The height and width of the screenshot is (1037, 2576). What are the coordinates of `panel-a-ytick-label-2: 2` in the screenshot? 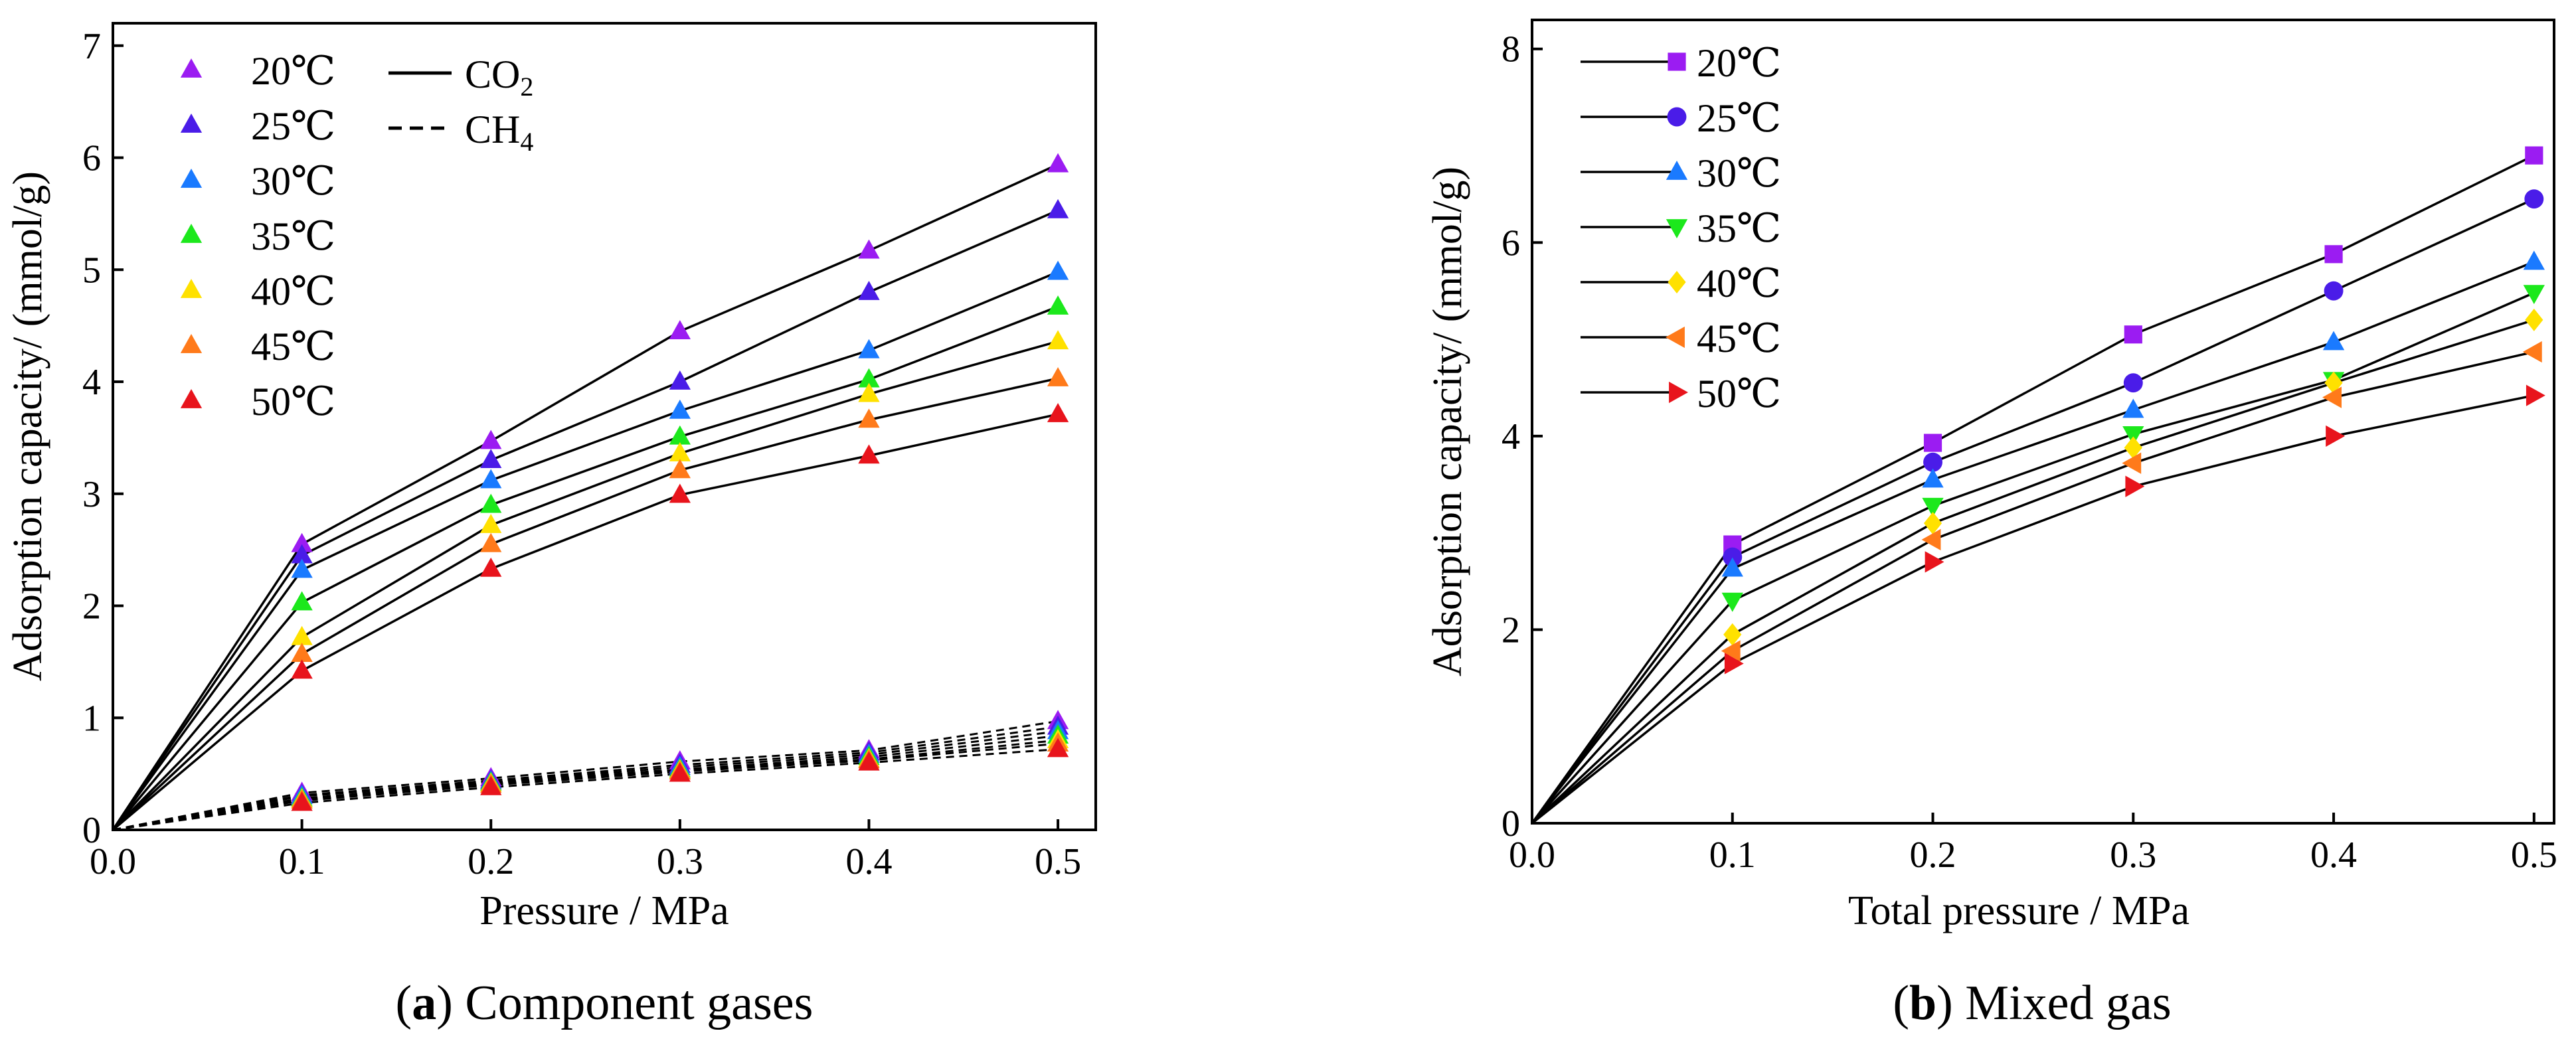 It's located at (91, 606).